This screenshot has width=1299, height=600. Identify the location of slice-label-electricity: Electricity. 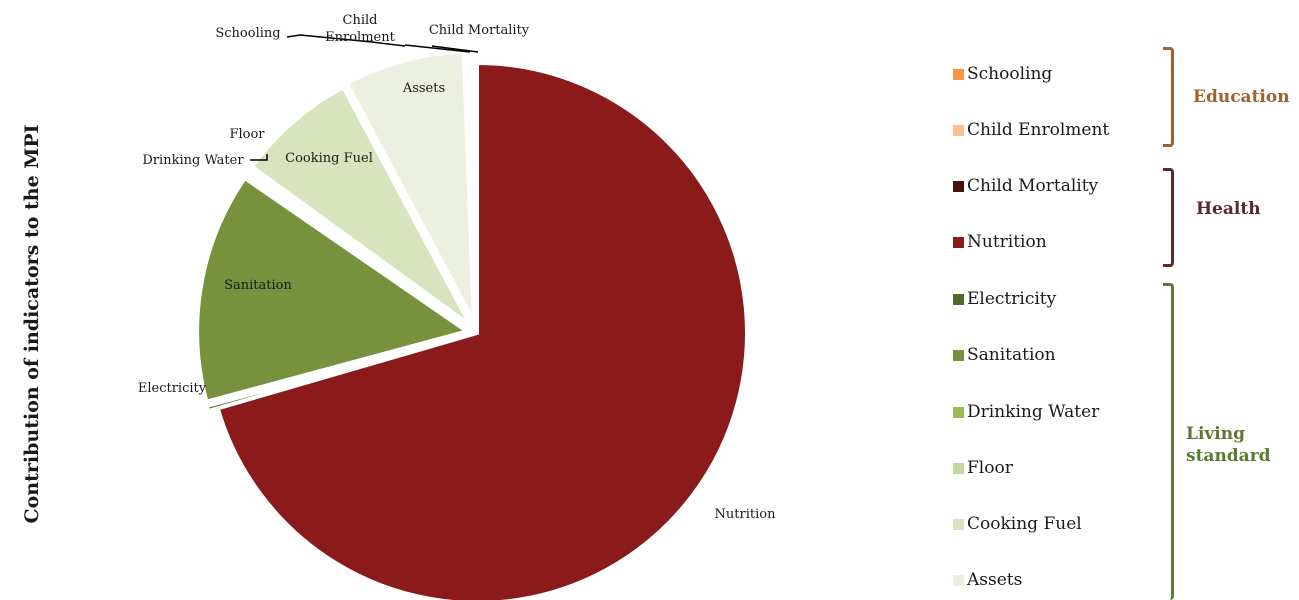
(172, 388).